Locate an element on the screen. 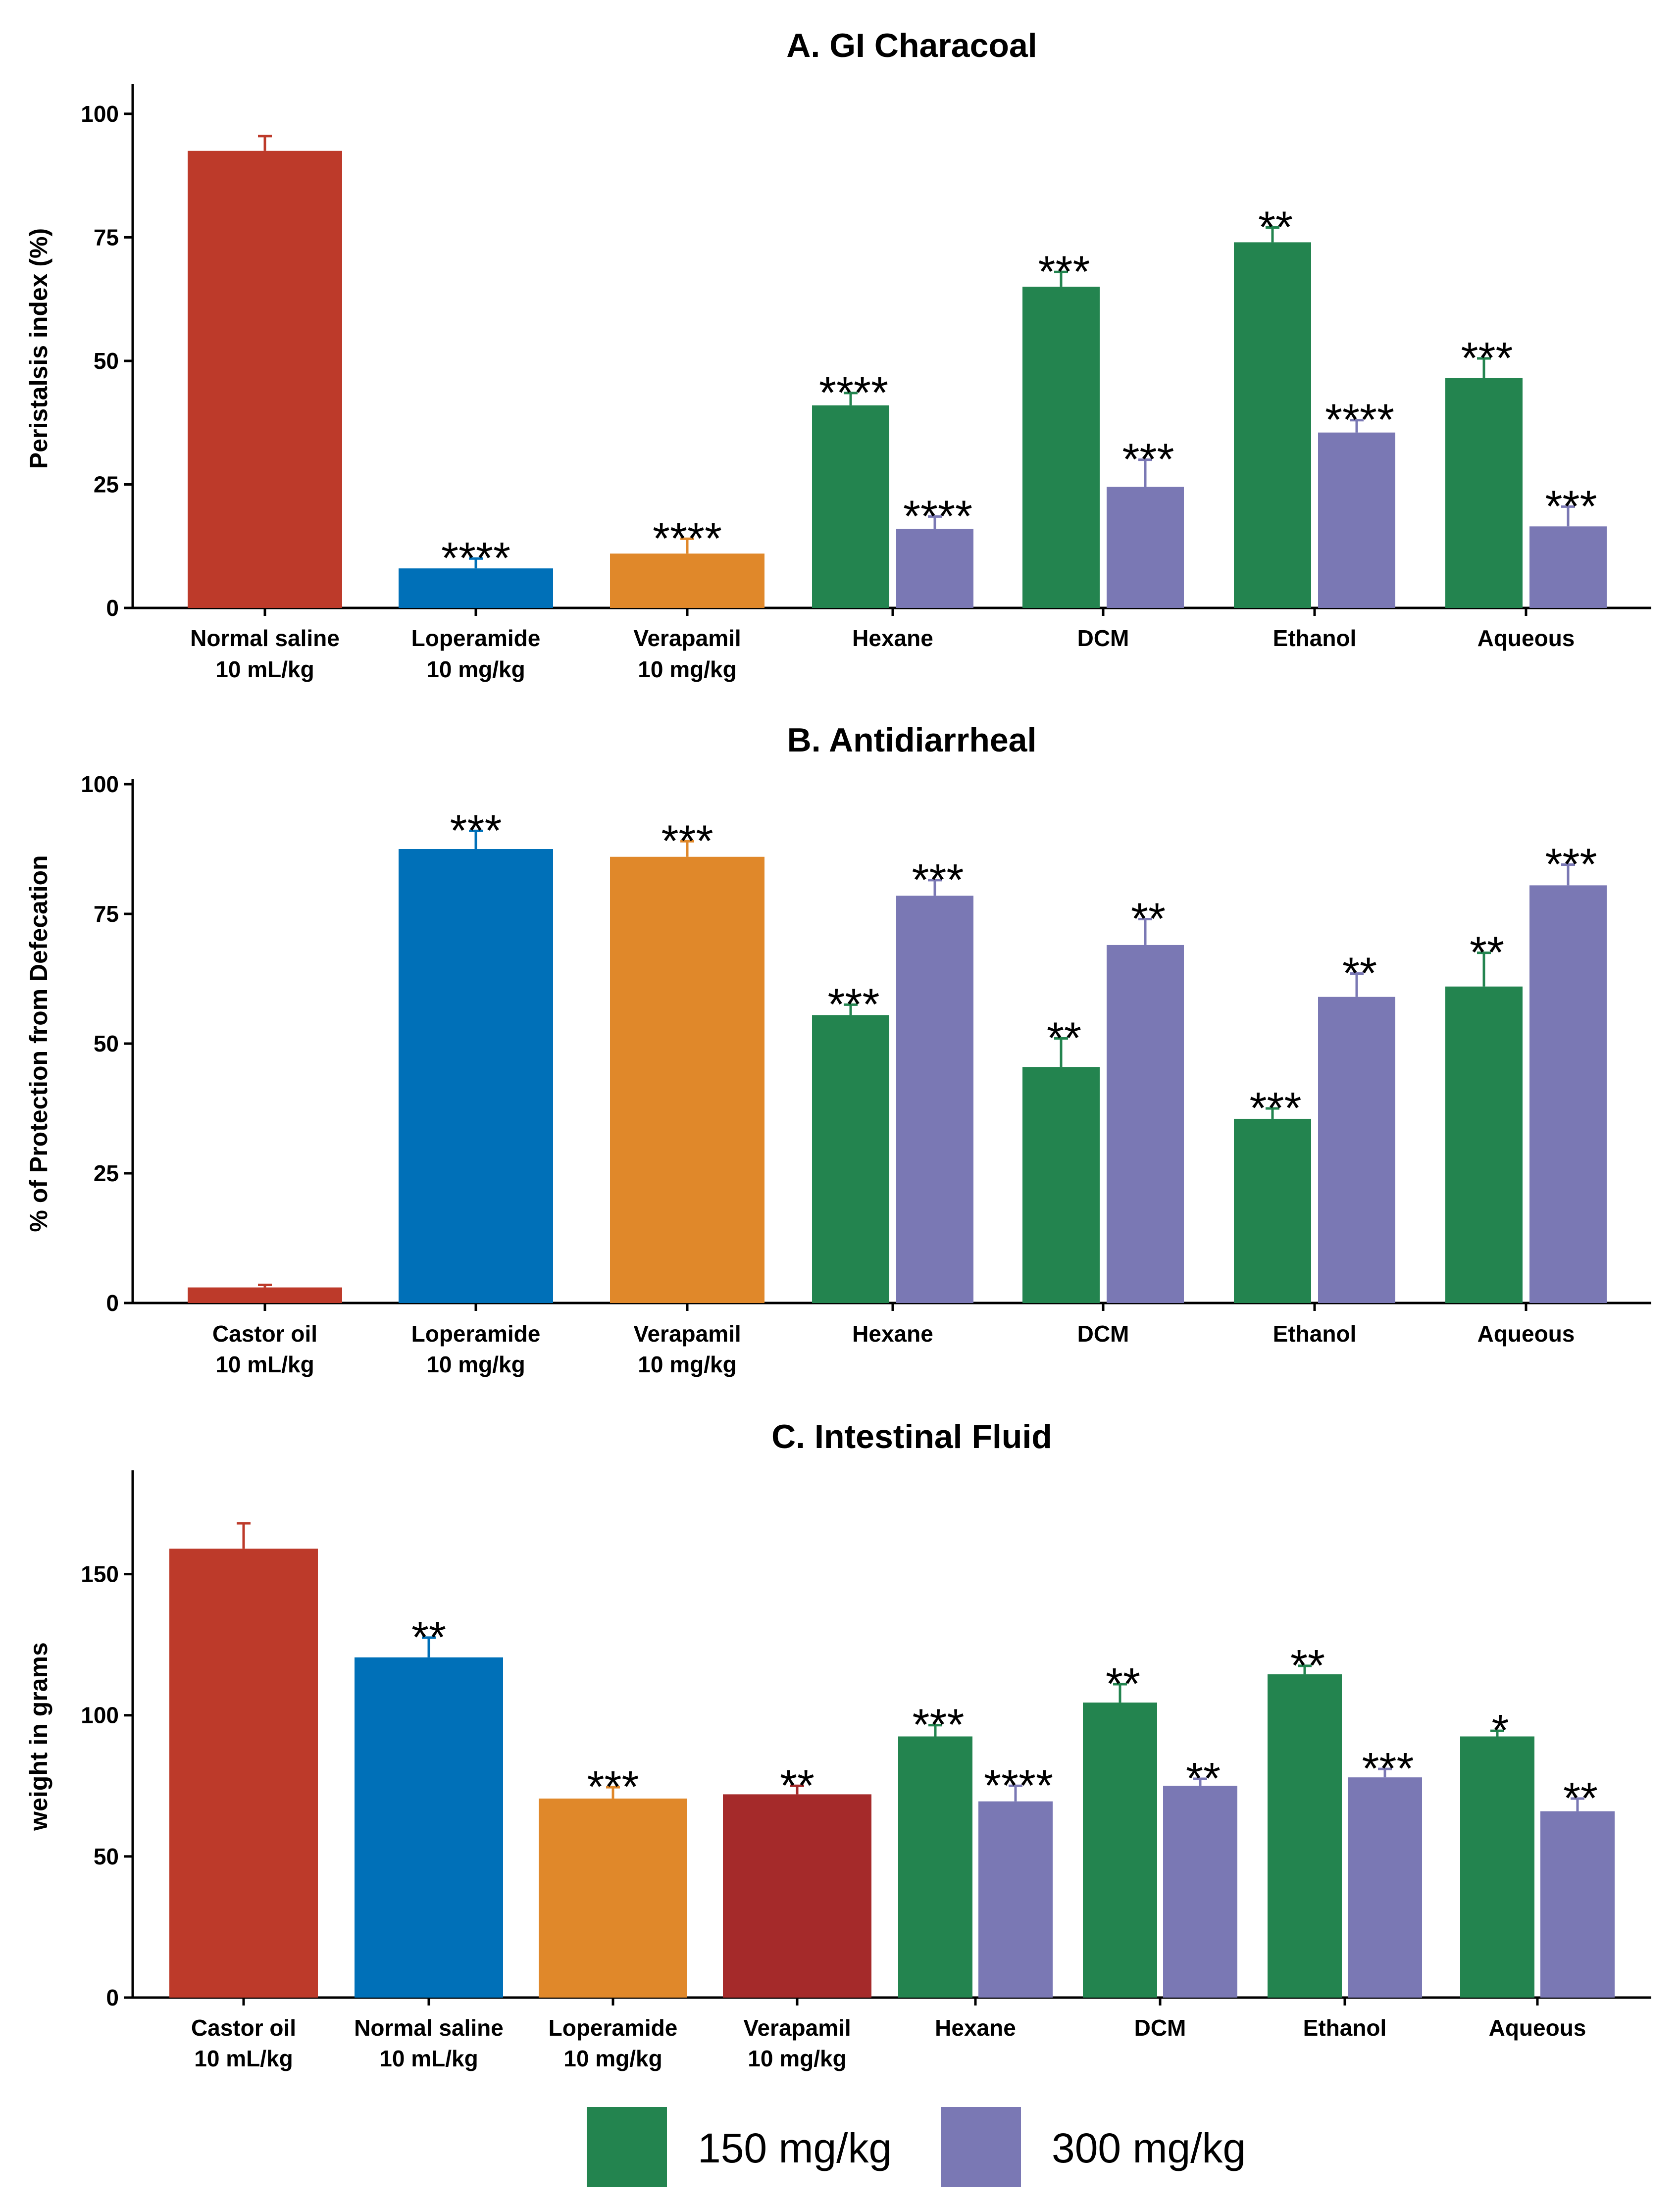 The image size is (1680, 2206). category-label-line: Verapamil is located at coordinates (797, 2028).